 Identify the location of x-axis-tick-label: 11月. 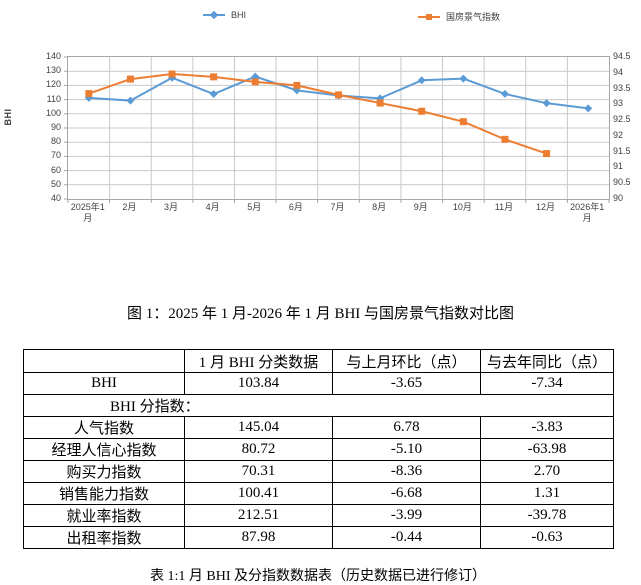
(504, 207).